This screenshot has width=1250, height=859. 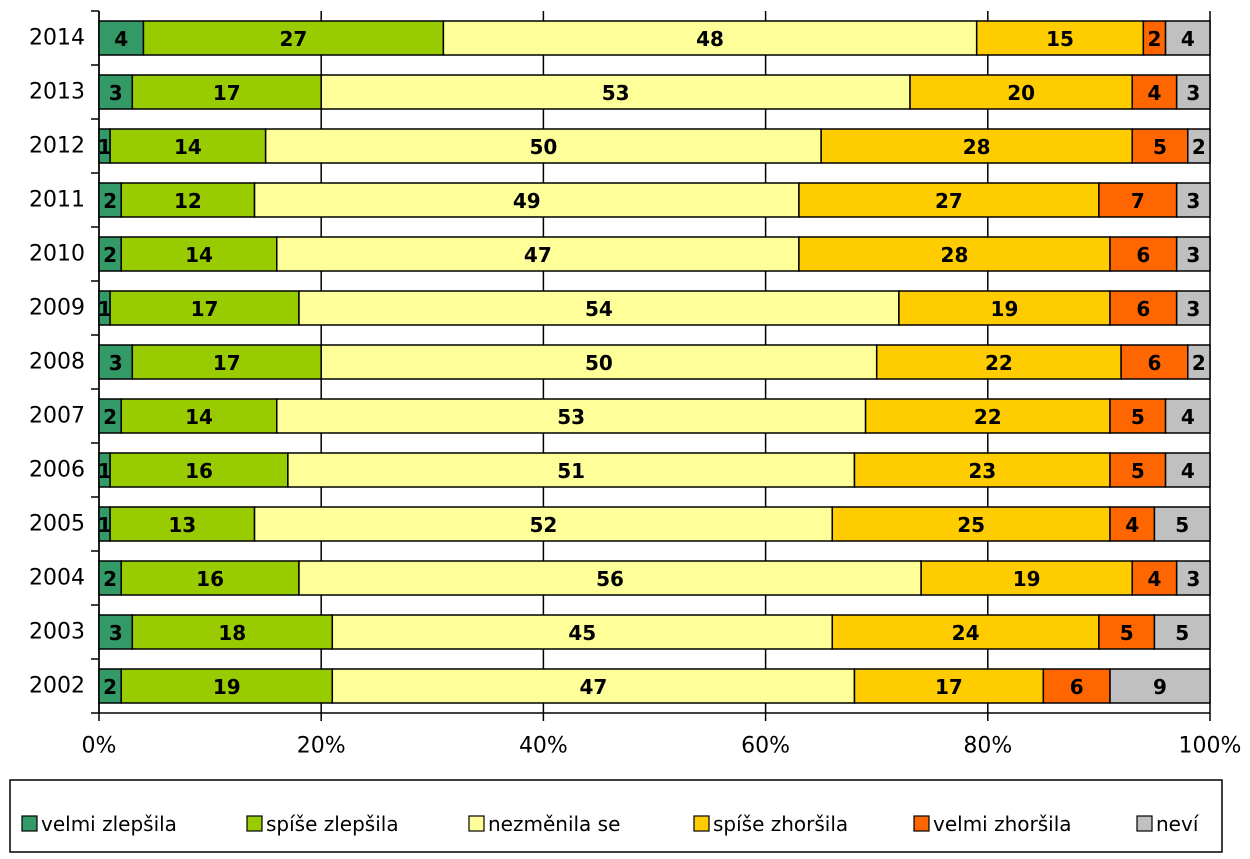 I want to click on y-tick-label: 2006, so click(x=57, y=470).